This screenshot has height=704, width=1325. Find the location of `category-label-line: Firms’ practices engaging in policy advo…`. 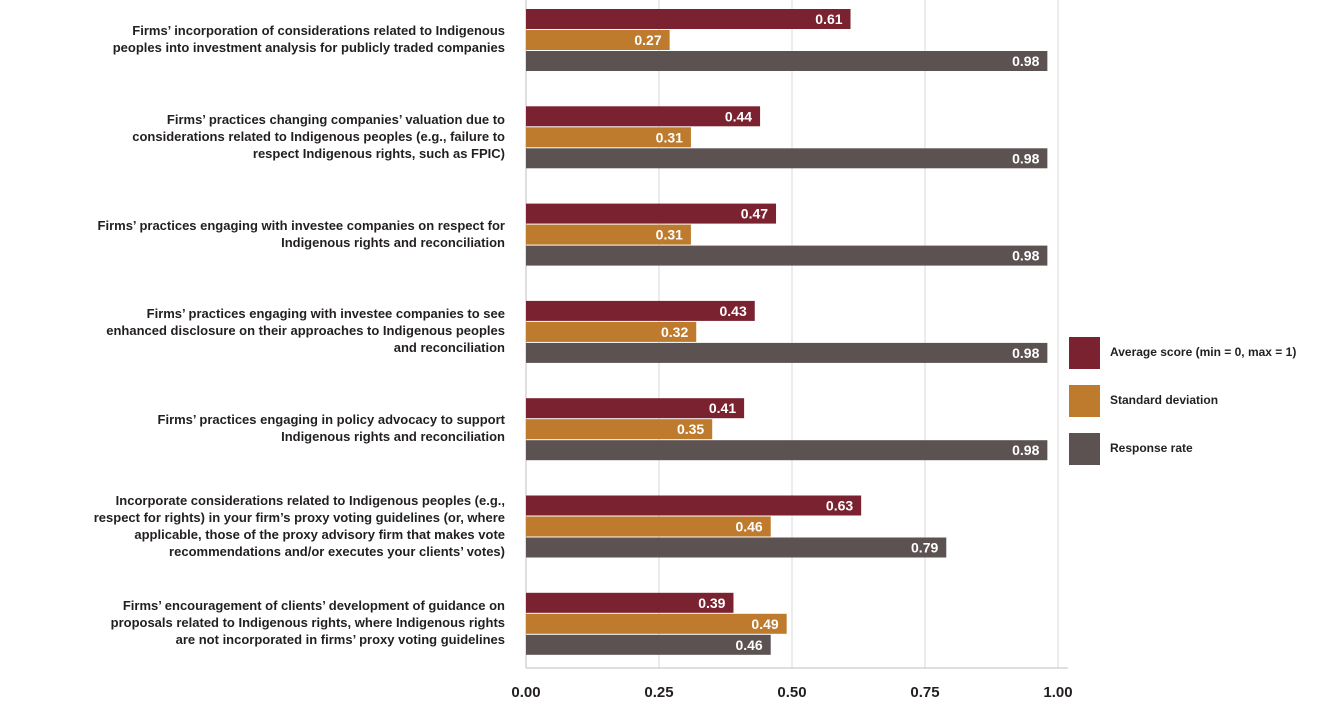

category-label-line: Firms’ practices engaging in policy advo… is located at coordinates (331, 420).